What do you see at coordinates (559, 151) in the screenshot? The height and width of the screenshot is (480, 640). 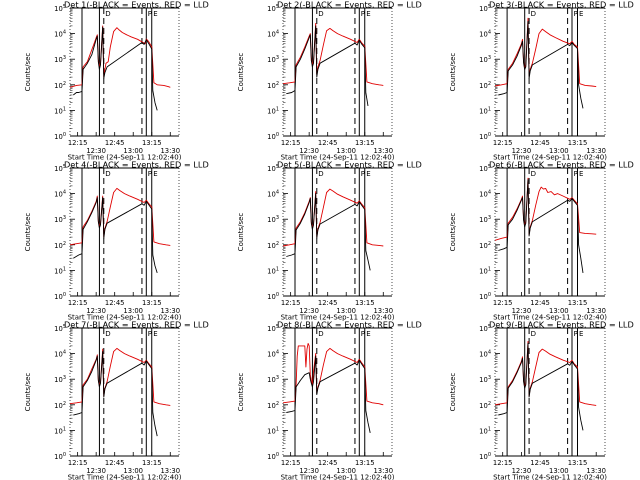 I see `panel-3-xtick-label: 13:00` at bounding box center [559, 151].